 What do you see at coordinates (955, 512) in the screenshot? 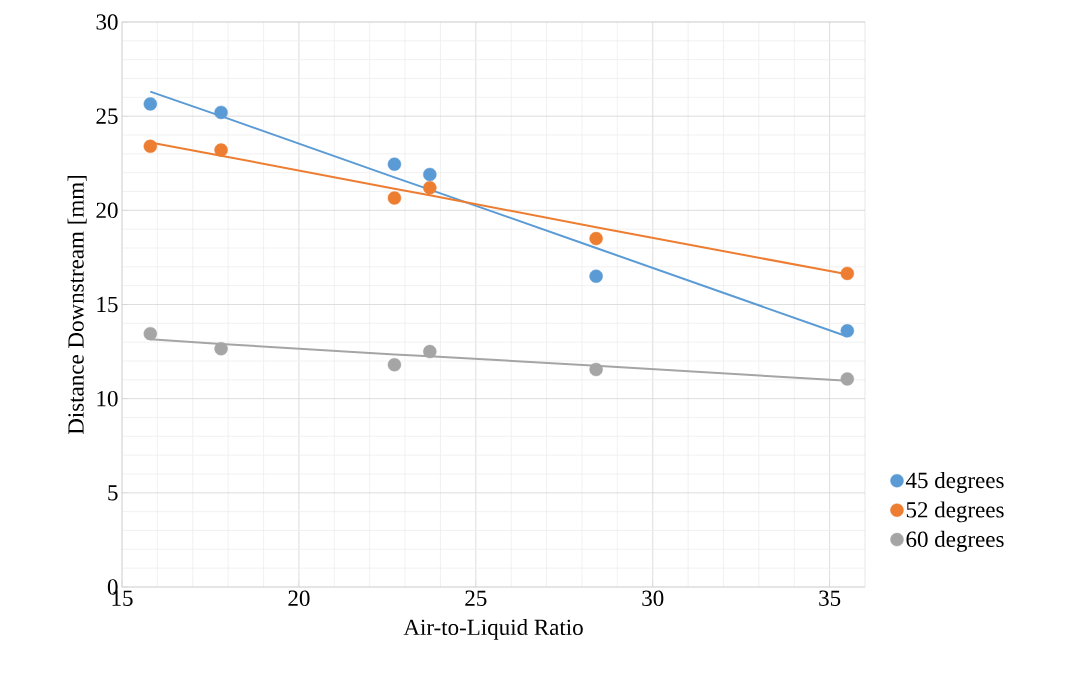
I see `legend-label: 52 degrees` at bounding box center [955, 512].